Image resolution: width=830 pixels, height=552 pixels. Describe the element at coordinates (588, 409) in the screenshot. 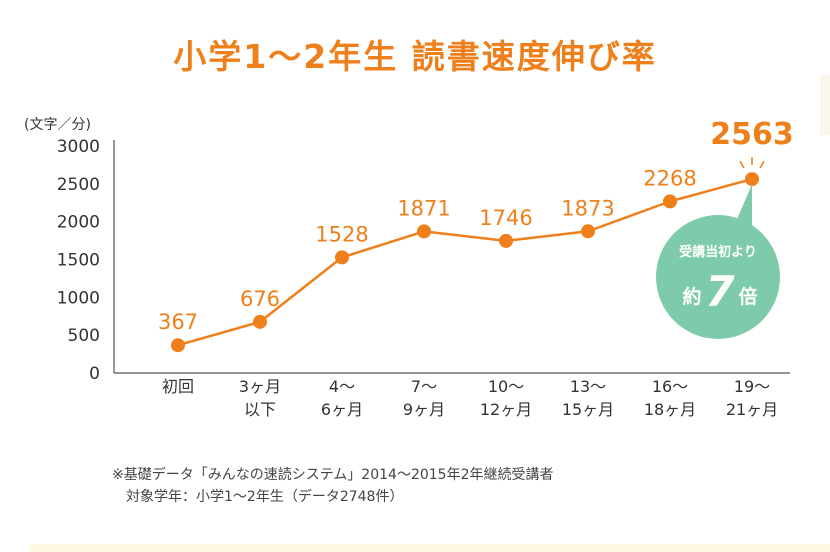

I see `x-tick-label: 15ヶ月` at that location.